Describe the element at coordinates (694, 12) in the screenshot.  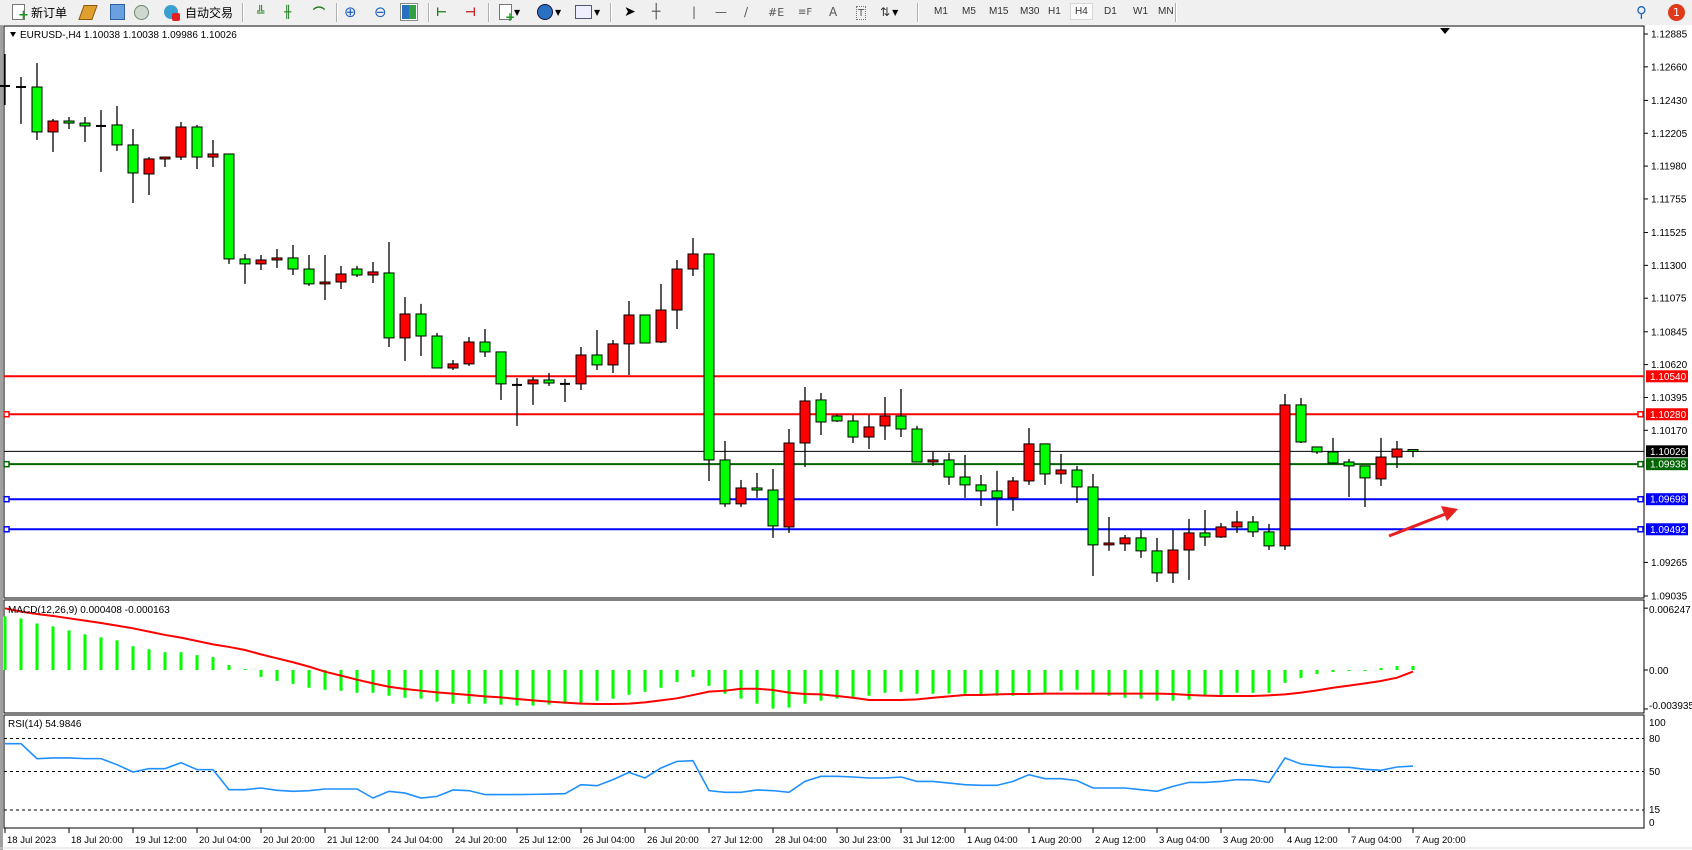
I see `vertical-line-icon: |` at that location.